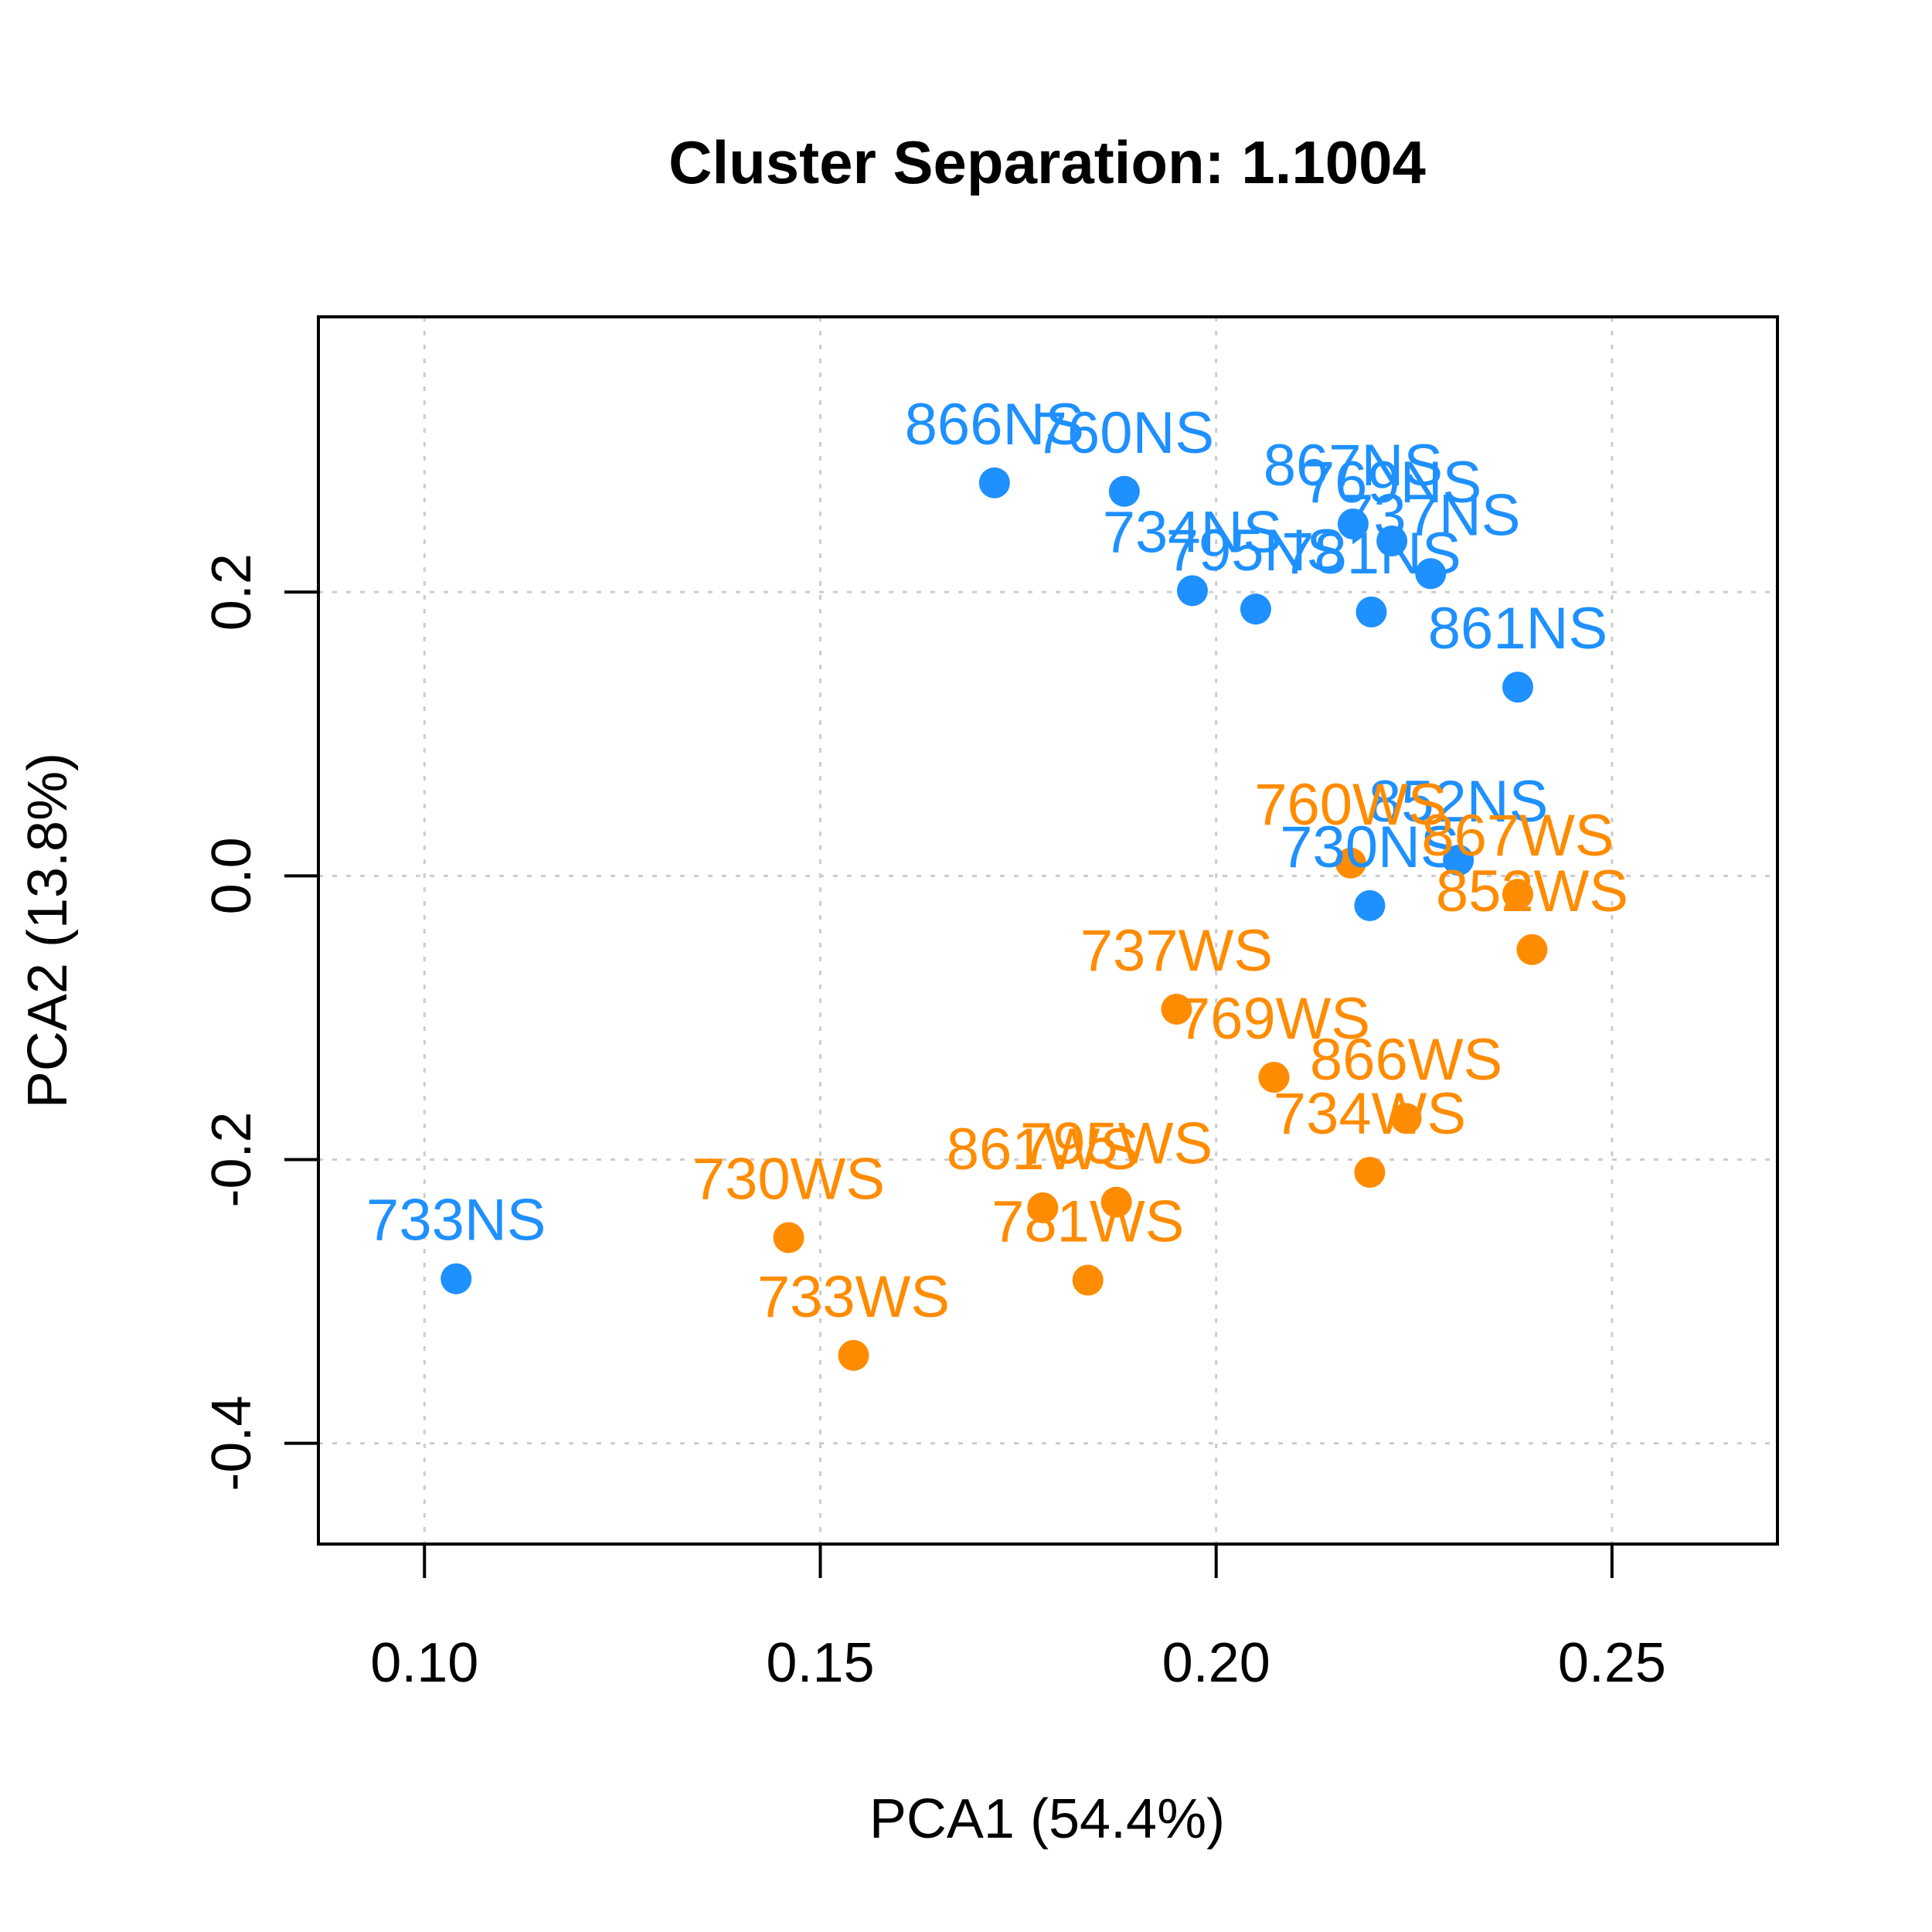  I want to click on data-point-733NS, so click(456, 1278).